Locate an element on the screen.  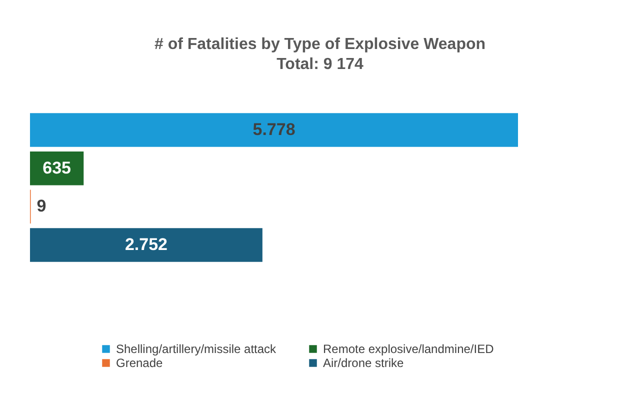
data-label: 2.752 is located at coordinates (146, 244).